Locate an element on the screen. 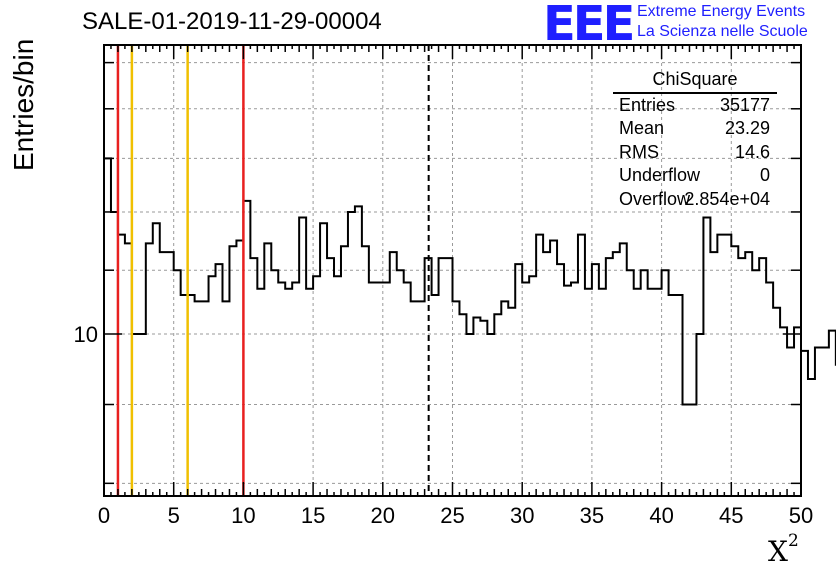 This screenshot has width=836, height=572. stats-row-underflow: Underflow 0 is located at coordinates (694, 176).